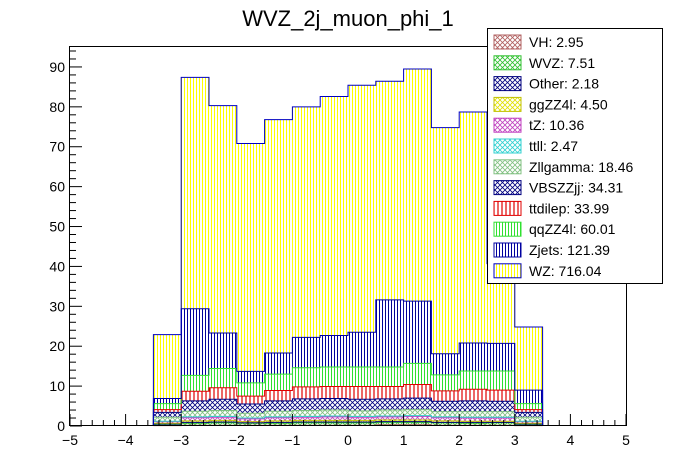 The image size is (696, 472). I want to click on x-tick-label: 5, so click(626, 440).